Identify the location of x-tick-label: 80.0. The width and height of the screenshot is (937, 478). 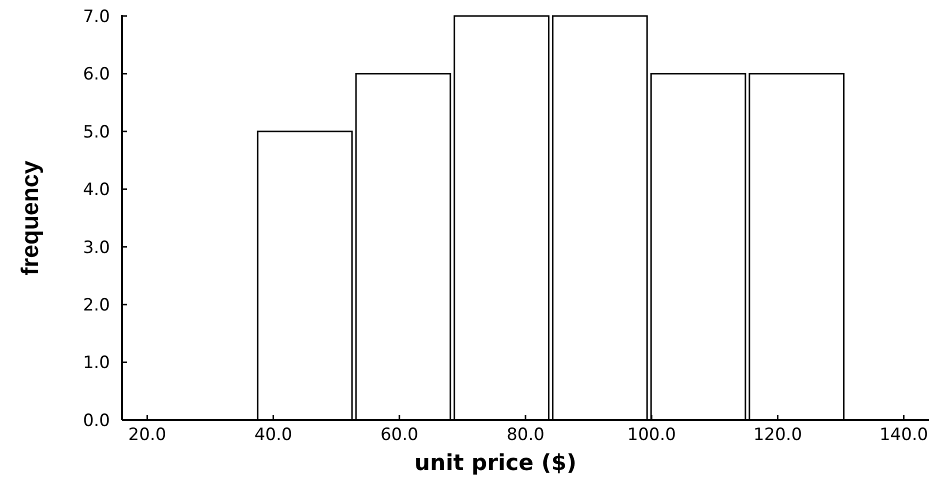
(525, 435).